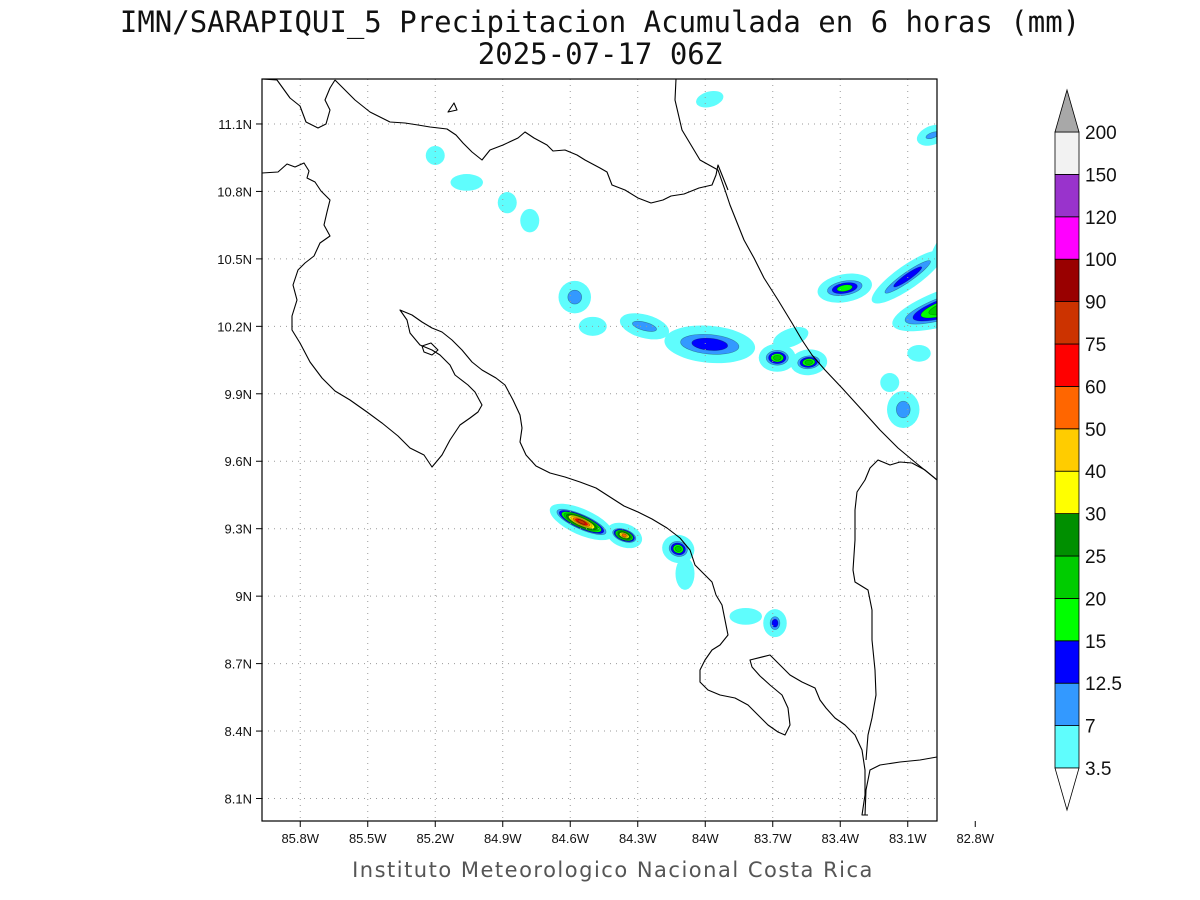 The height and width of the screenshot is (900, 1200). What do you see at coordinates (238, 799) in the screenshot?
I see `y-tick-label: 8.1N` at bounding box center [238, 799].